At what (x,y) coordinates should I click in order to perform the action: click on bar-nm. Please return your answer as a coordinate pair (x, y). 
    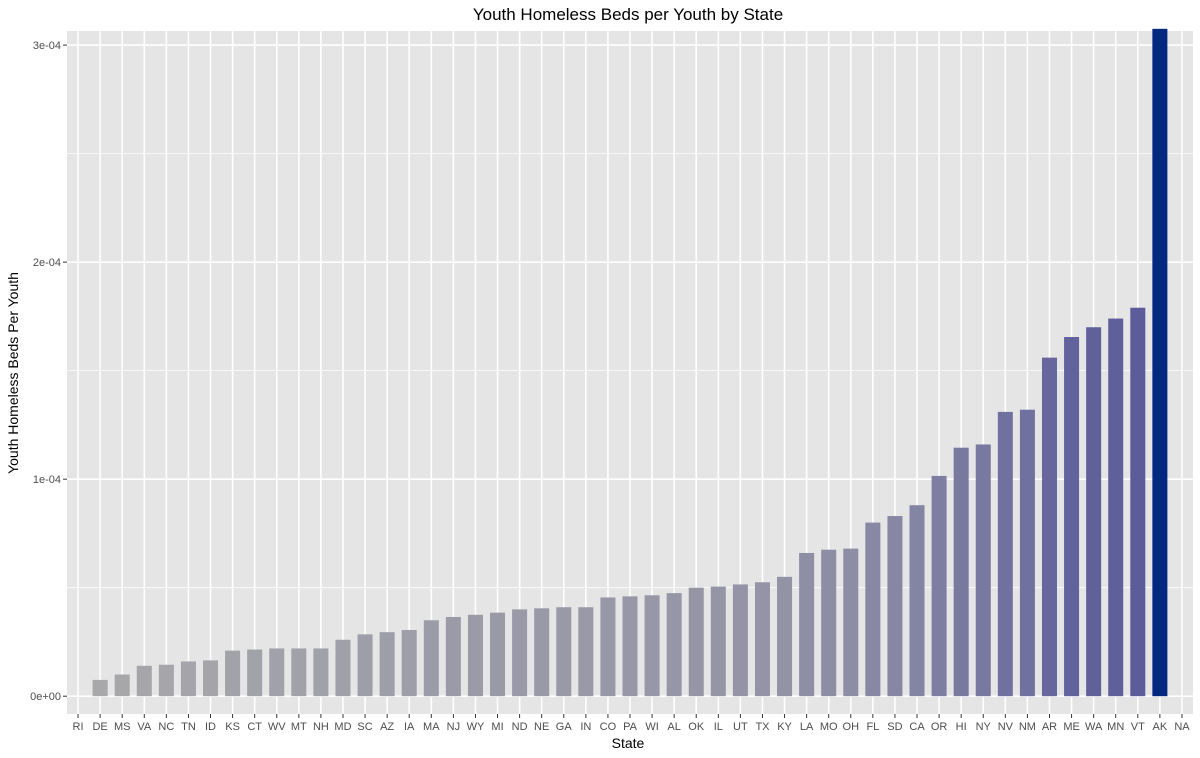
    Looking at the image, I should click on (1027, 553).